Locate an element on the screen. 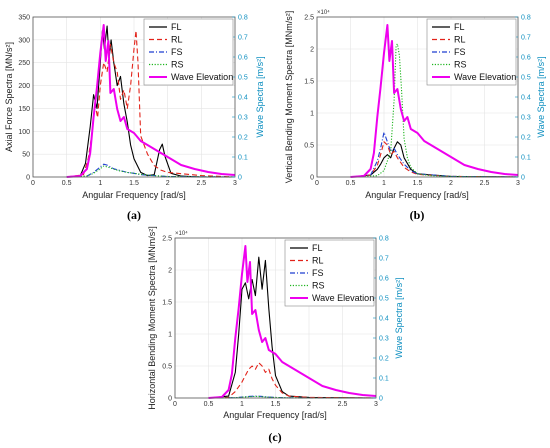 The image size is (550, 448). y-tick-label: 100 is located at coordinates (24, 132).